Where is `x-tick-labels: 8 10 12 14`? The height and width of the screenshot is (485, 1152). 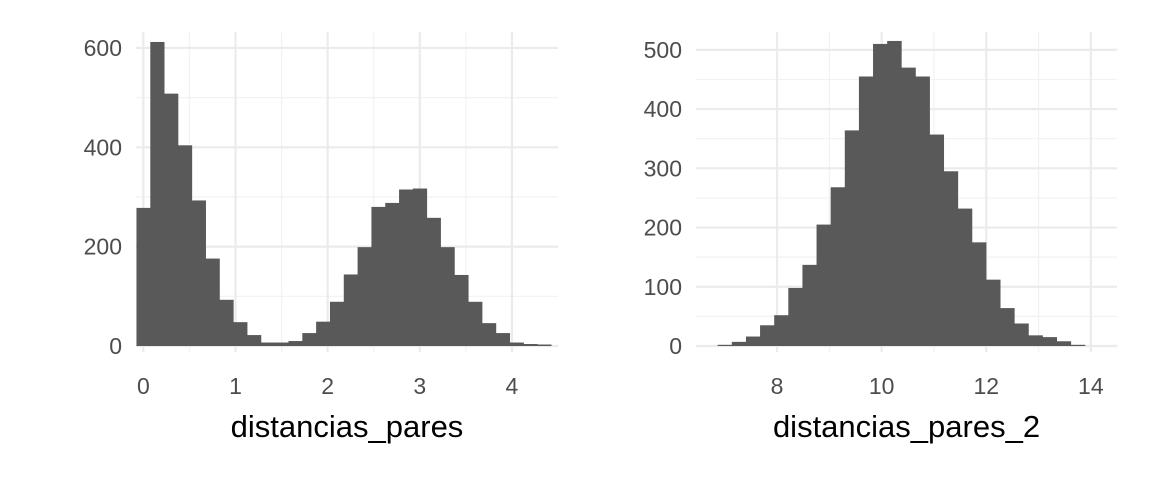
x-tick-labels: 8 10 12 14 is located at coordinates (937, 386).